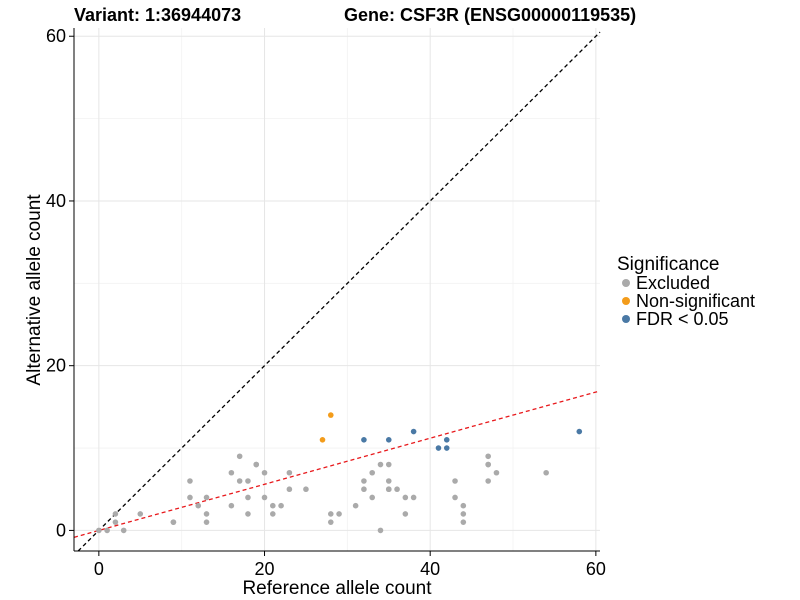 Image resolution: width=800 pixels, height=600 pixels. Describe the element at coordinates (490, 15) in the screenshot. I see `chart-title-gene: Gene: CSF3R (ENSG00000119535)` at that location.